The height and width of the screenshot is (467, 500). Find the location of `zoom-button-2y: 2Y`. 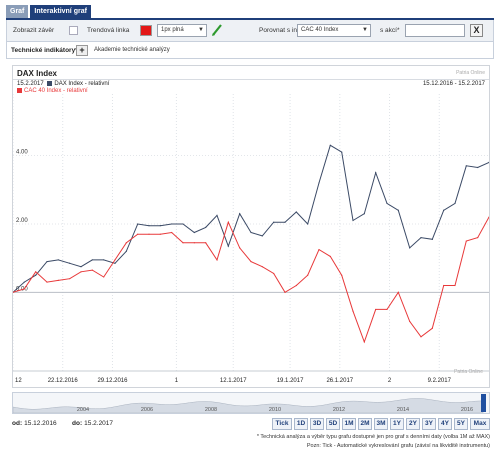

zoom-button-2y: 2Y is located at coordinates (413, 424).